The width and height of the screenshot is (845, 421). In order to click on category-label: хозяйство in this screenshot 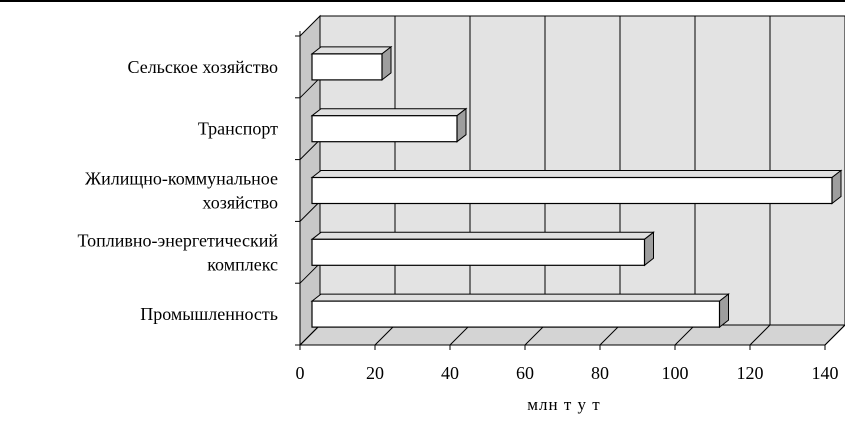, I will do `click(240, 203)`.